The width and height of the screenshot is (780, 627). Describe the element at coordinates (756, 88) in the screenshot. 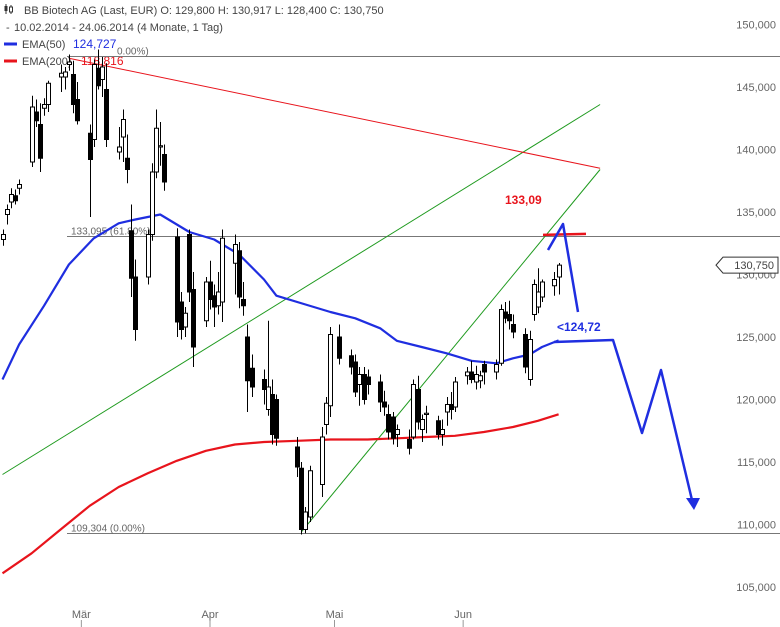

I see `y-tick-label: 145,000` at that location.